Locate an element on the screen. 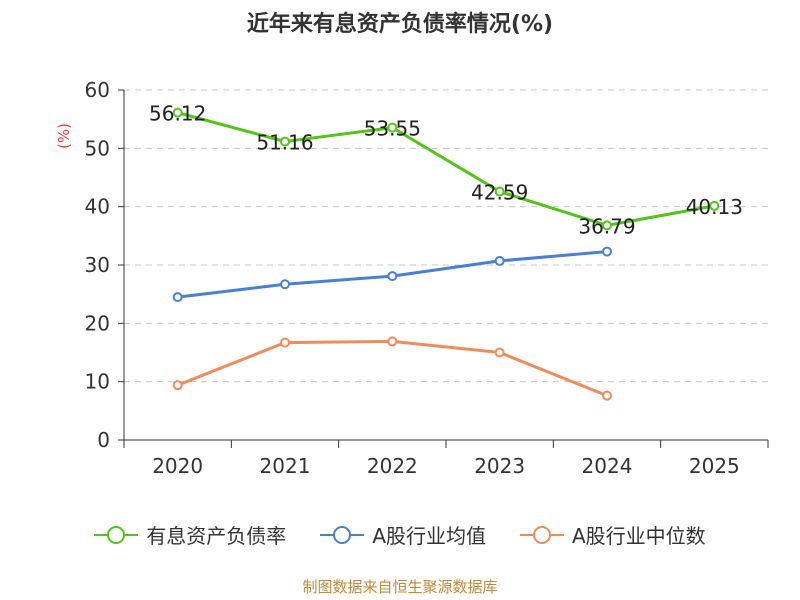  legend-label: 有息资产负债率 is located at coordinates (216, 536).